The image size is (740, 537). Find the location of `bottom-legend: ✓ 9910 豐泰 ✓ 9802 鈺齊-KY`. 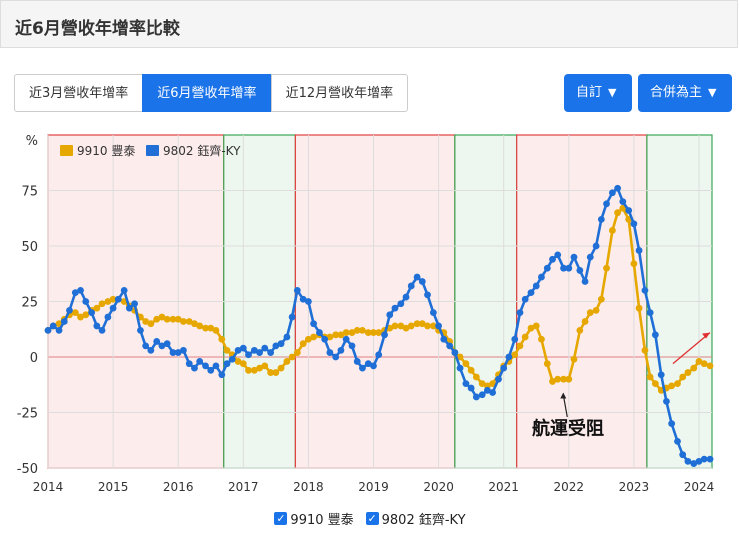

bottom-legend: ✓ 9910 豐泰 ✓ 9802 鈺齊-KY is located at coordinates (370, 518).